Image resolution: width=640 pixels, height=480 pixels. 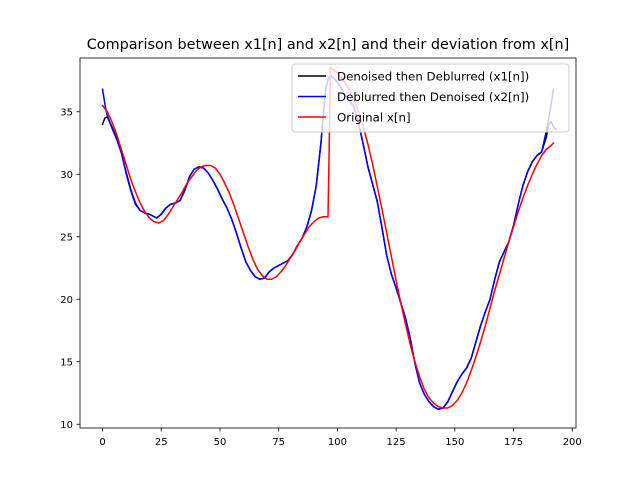 I want to click on legend-label-2: Deblurred then Denoised (x2[n]), so click(x=433, y=97).